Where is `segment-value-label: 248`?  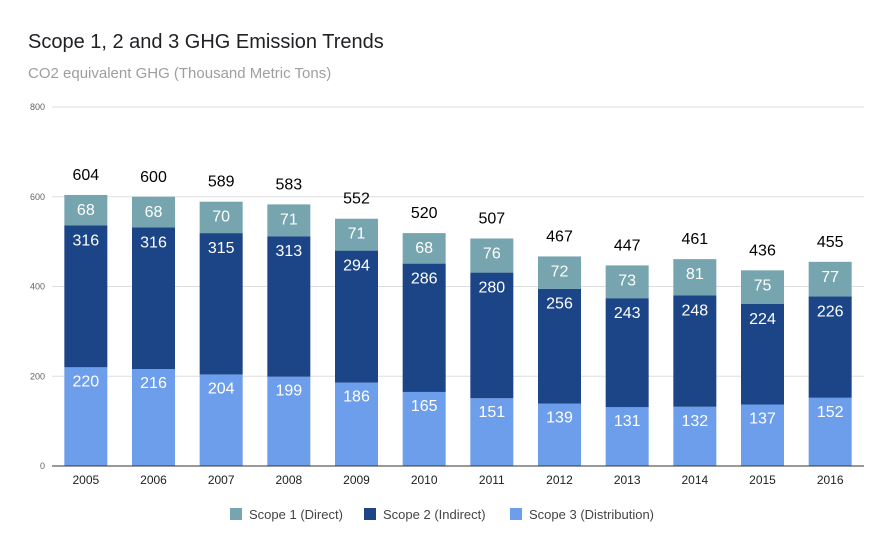 segment-value-label: 248 is located at coordinates (694, 310).